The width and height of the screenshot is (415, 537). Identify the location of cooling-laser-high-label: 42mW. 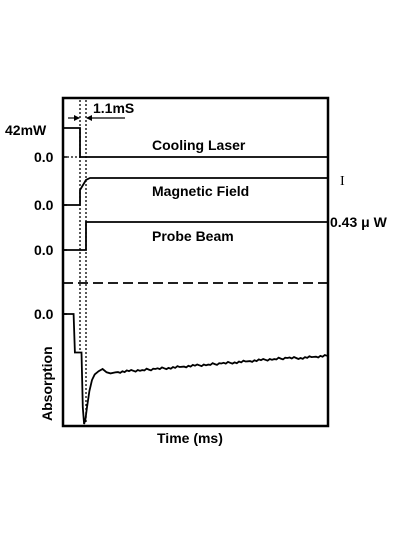
(26, 130).